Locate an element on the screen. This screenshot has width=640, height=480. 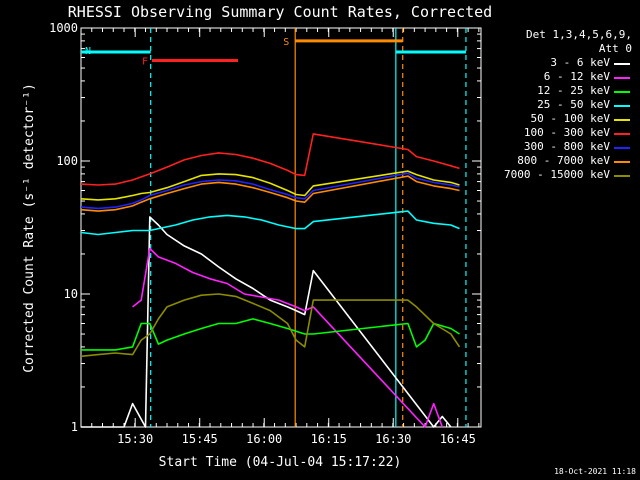
legend-label: 7000 - 15000 keV is located at coordinates (557, 174).